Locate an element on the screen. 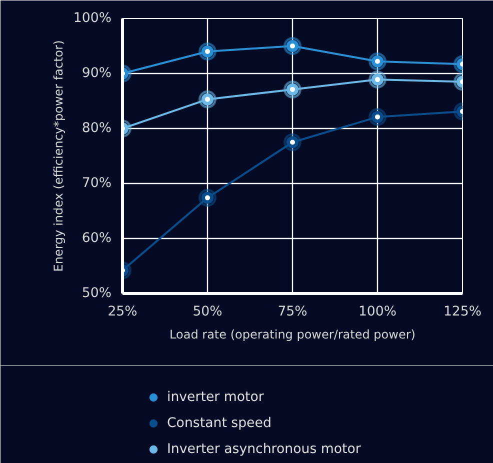 The height and width of the screenshot is (463, 493). x-tick-label: 125% is located at coordinates (462, 312).